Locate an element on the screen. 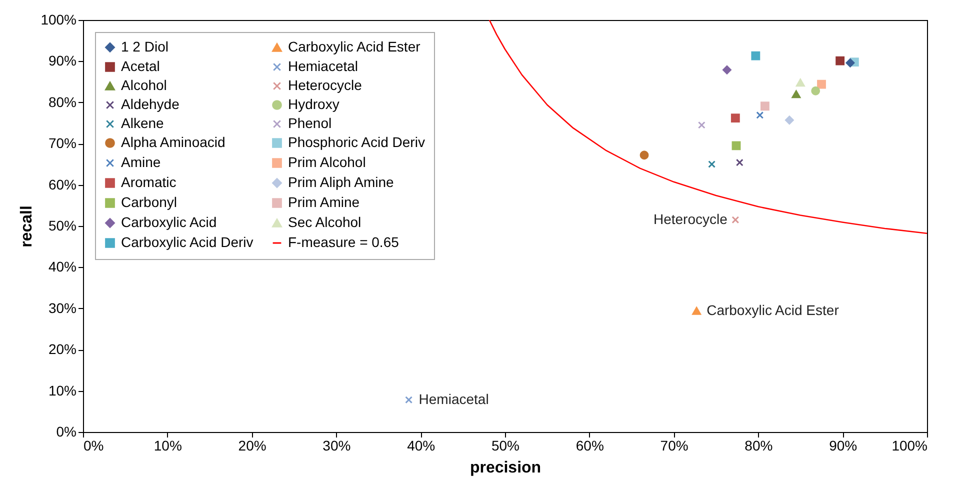 The image size is (960, 502). legend-label: Phenol is located at coordinates (310, 123).